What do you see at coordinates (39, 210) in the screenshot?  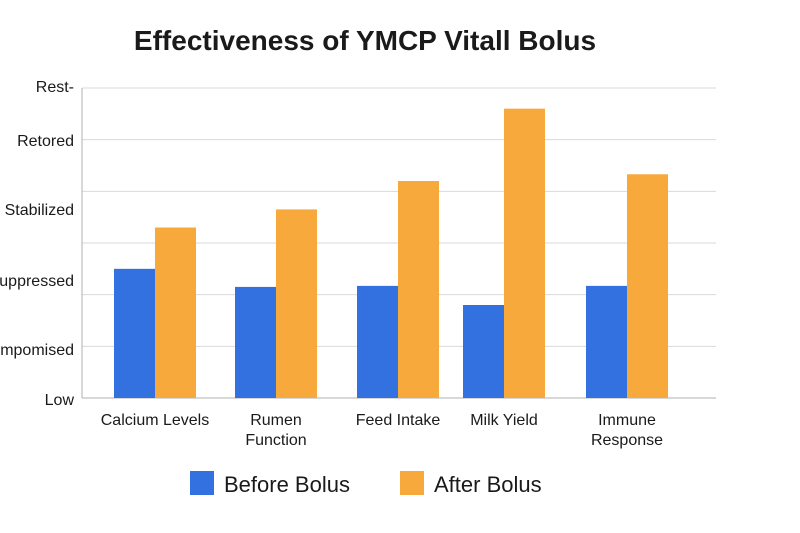 I see `y-tick-label: Stabilized` at bounding box center [39, 210].